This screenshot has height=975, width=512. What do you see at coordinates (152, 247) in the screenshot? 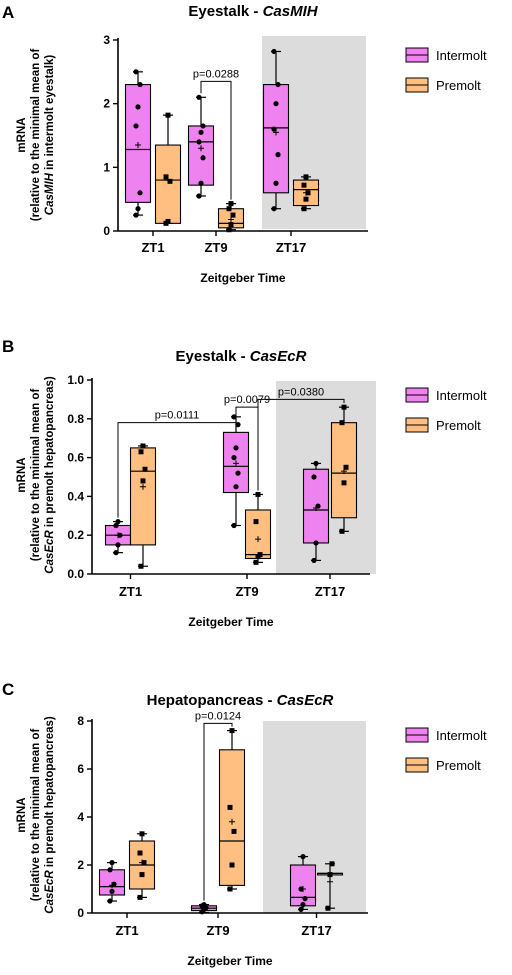
I see `x-tick-label: ZT1` at bounding box center [152, 247].